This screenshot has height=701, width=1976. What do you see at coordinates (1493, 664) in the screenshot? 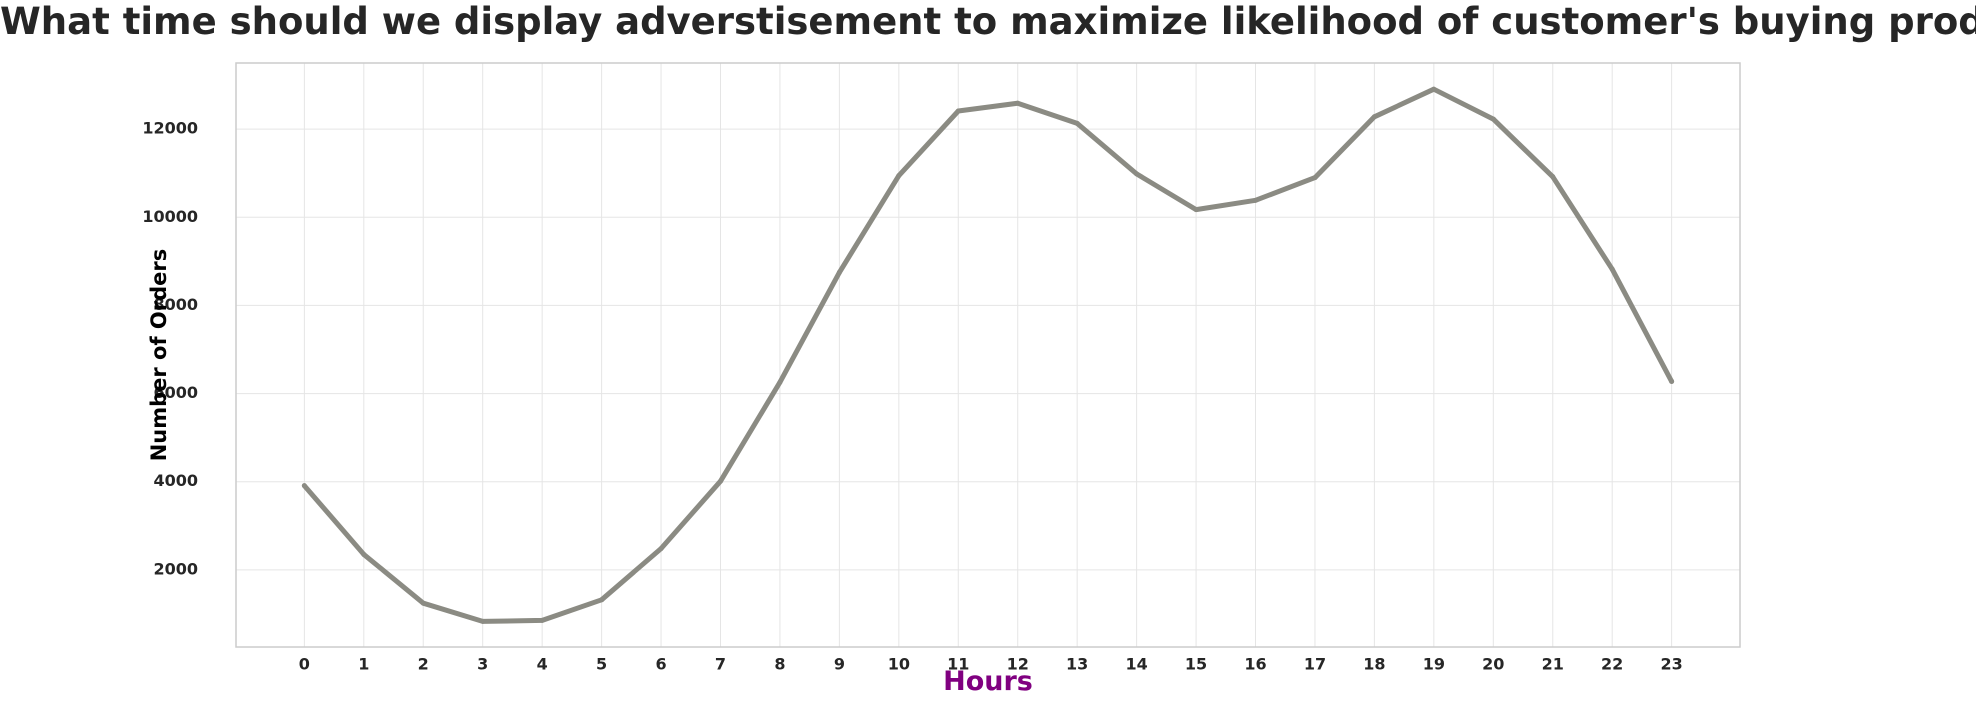
I see `x-tick-label: 20` at bounding box center [1493, 664].